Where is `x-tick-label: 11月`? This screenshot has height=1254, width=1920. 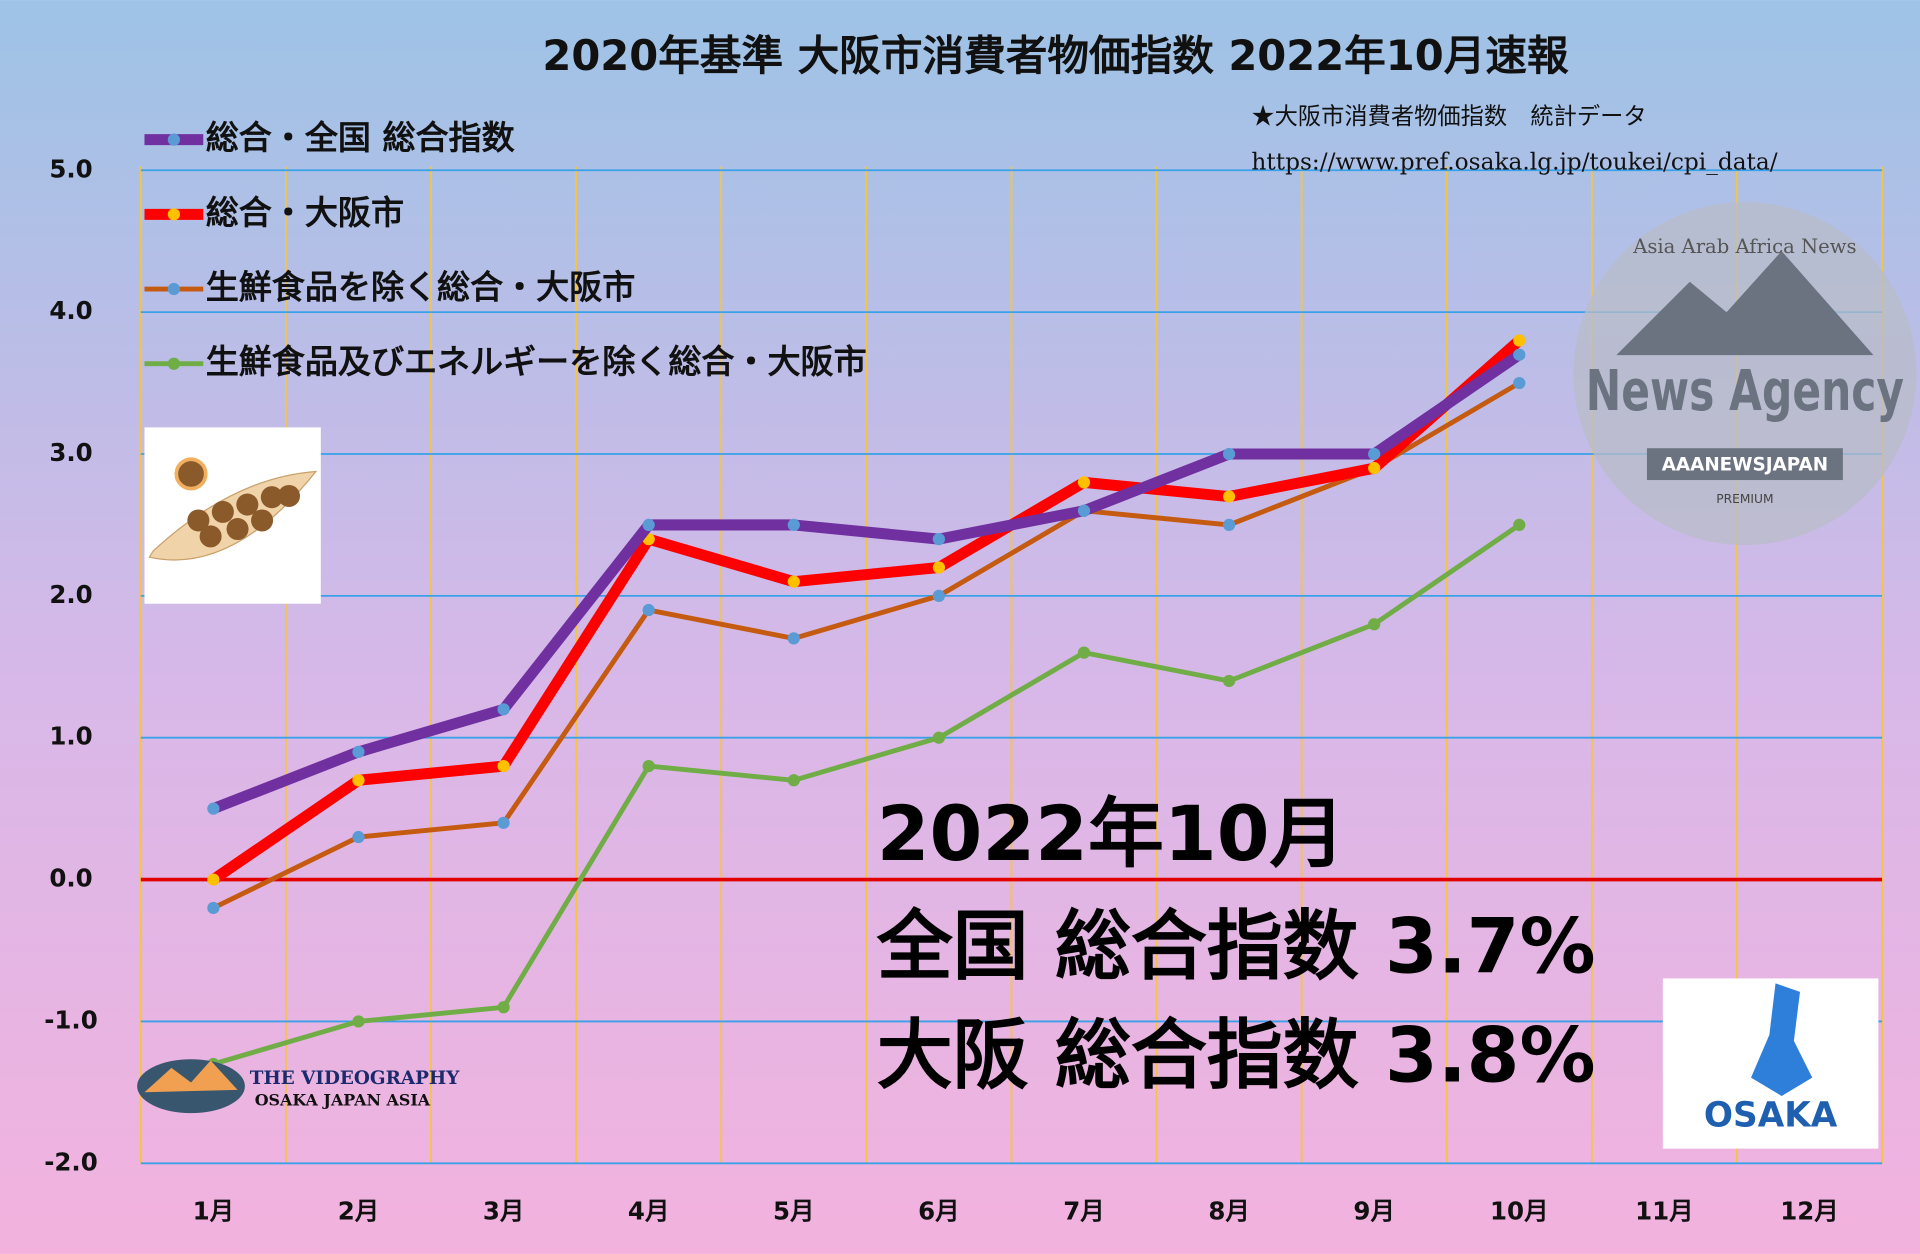
x-tick-label: 11月 is located at coordinates (1664, 1210).